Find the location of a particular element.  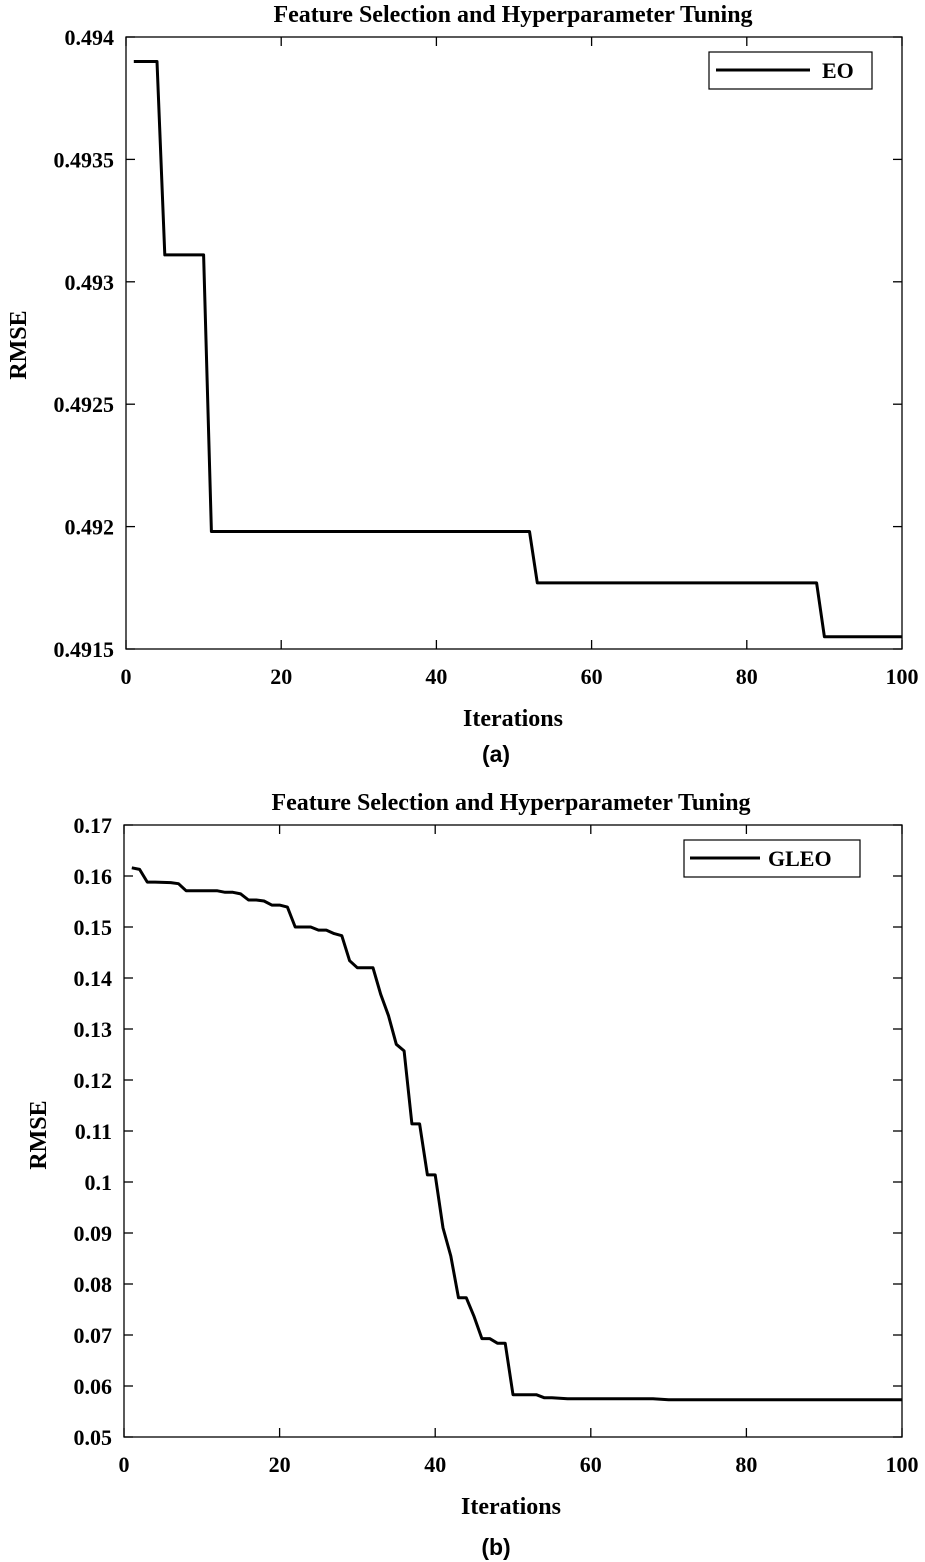

chart-b-ytick-label: 0.05 is located at coordinates (93, 1437).